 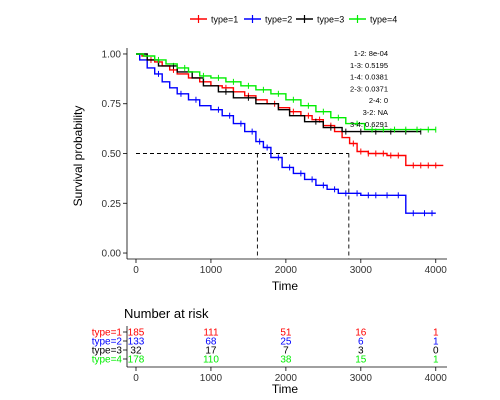 What do you see at coordinates (378, 100) in the screenshot?
I see `pvalue-line: 2-4: 0` at bounding box center [378, 100].